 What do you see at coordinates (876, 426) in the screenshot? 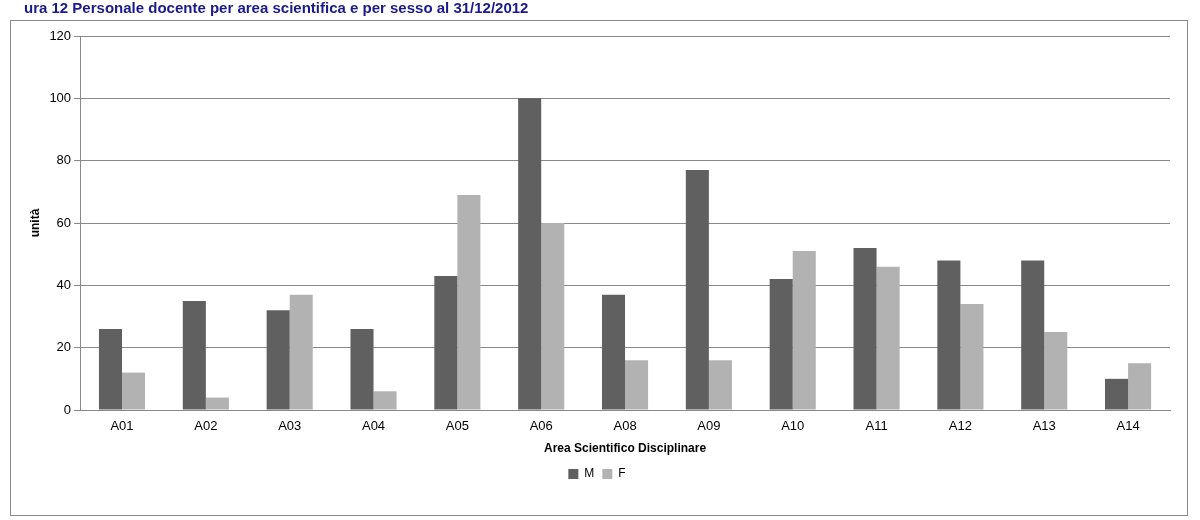
I see `x-tick-label: A11` at bounding box center [876, 426].